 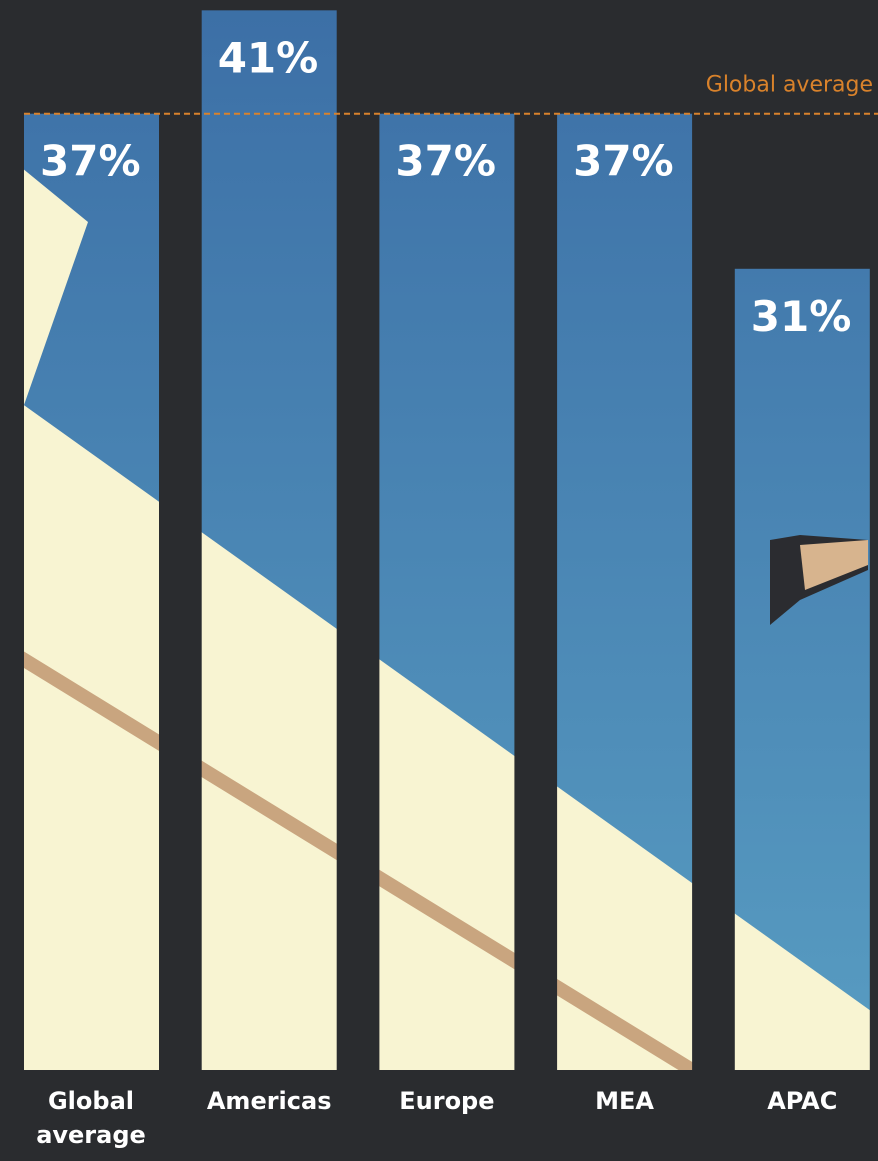 I want to click on value-label: 41%, so click(x=268, y=57).